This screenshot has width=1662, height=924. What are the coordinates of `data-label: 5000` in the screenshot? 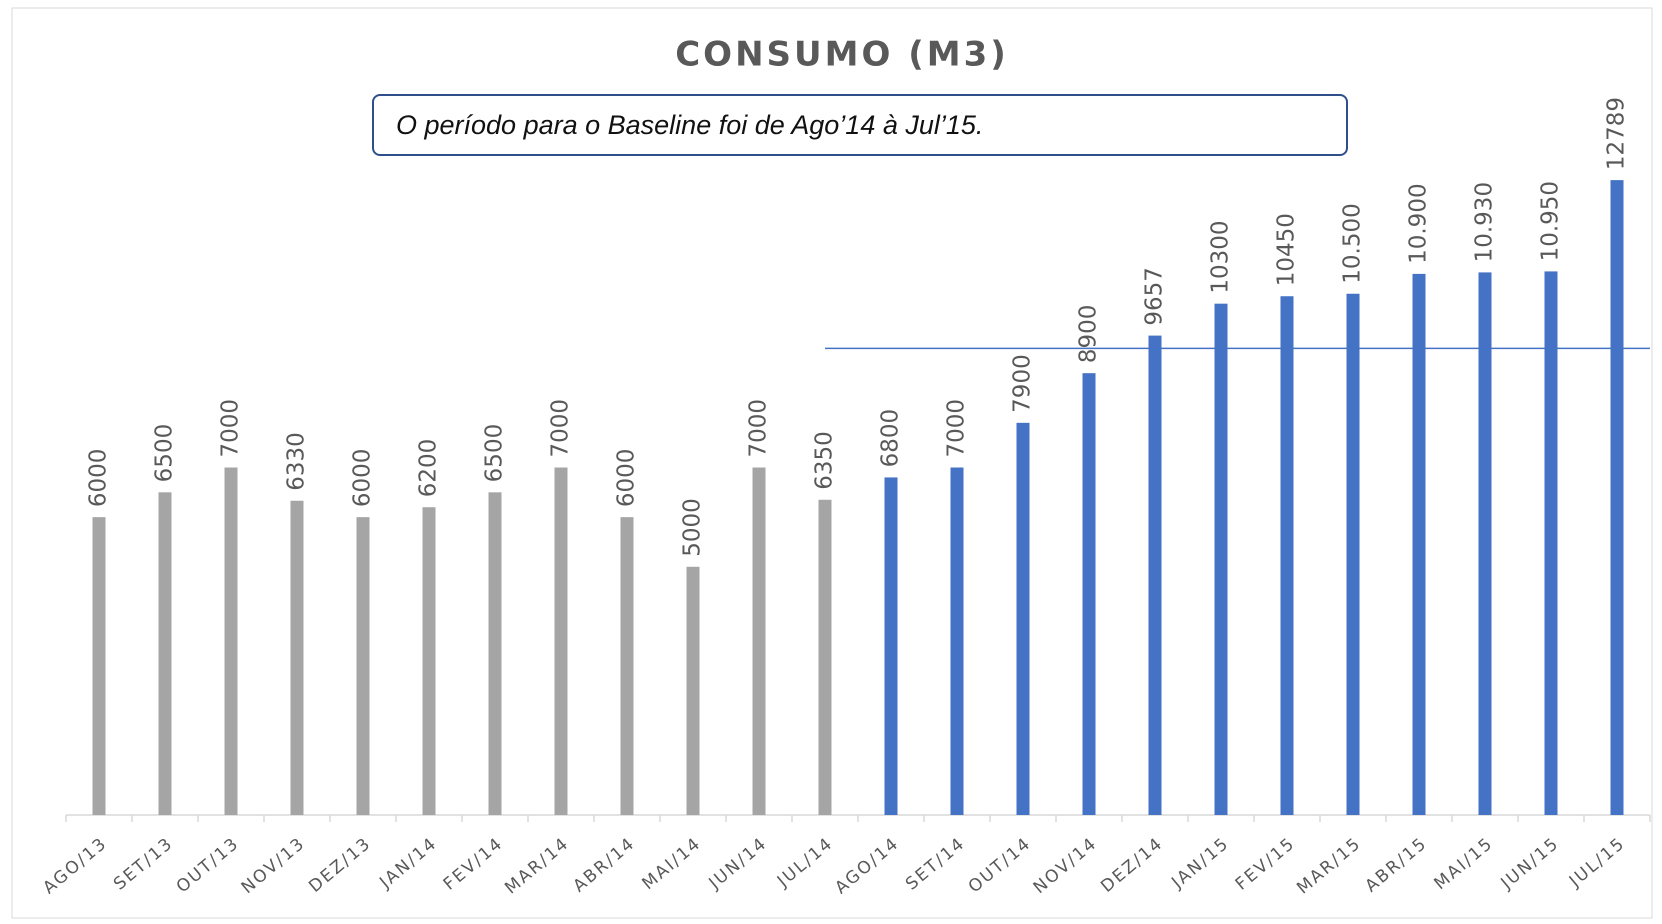 It's located at (693, 527).